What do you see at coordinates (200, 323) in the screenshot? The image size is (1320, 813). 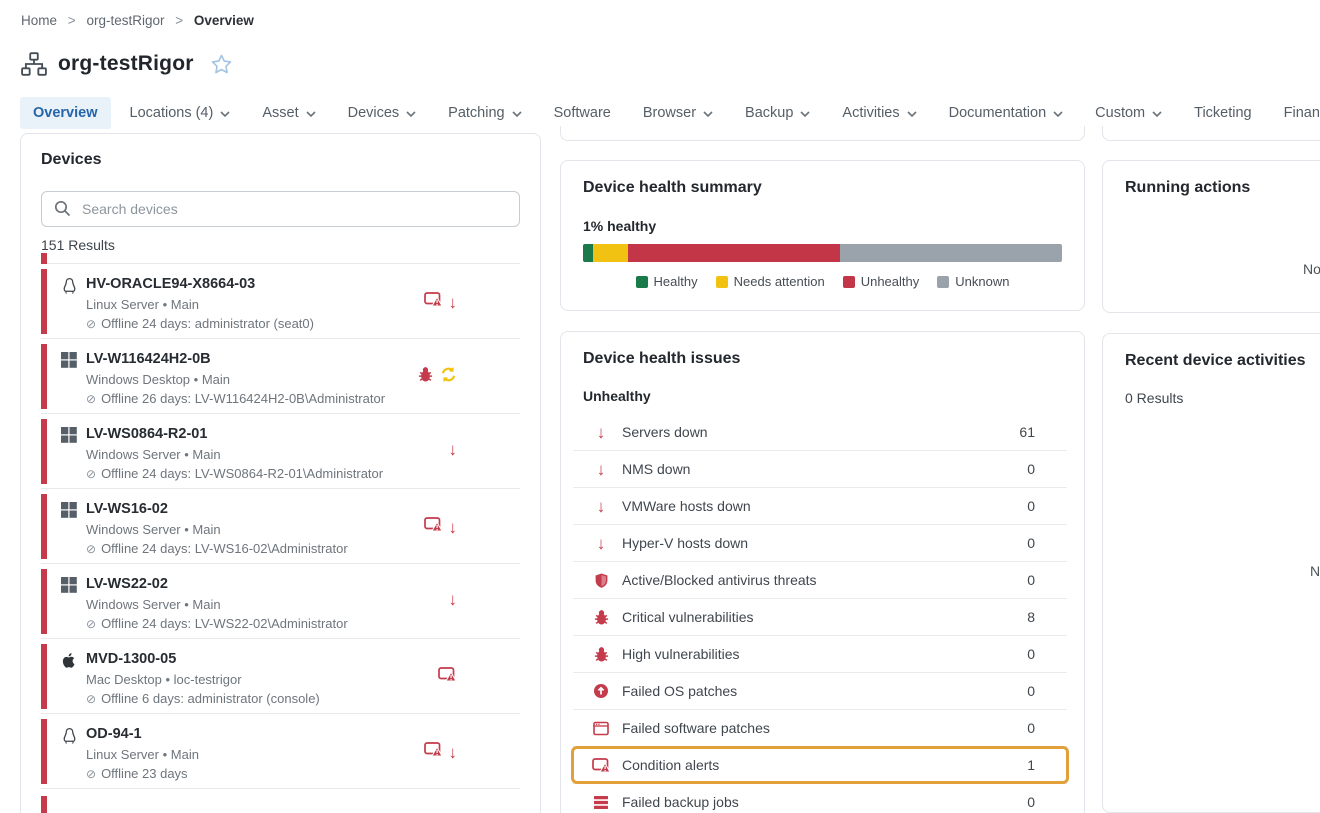 I see `device-status: ⊘ Offline 24 days: administrator (seat0)` at bounding box center [200, 323].